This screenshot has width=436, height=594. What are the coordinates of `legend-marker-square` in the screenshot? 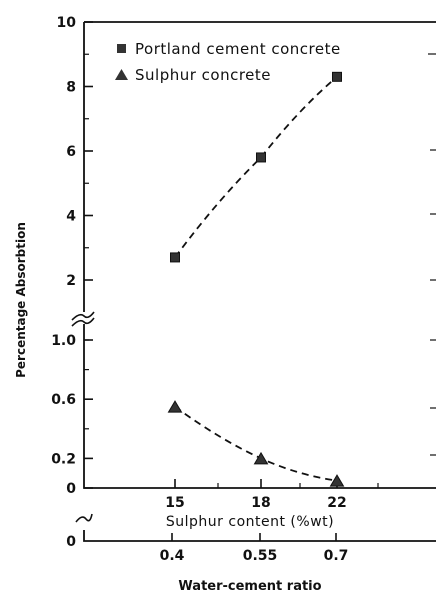 It's located at (121, 48).